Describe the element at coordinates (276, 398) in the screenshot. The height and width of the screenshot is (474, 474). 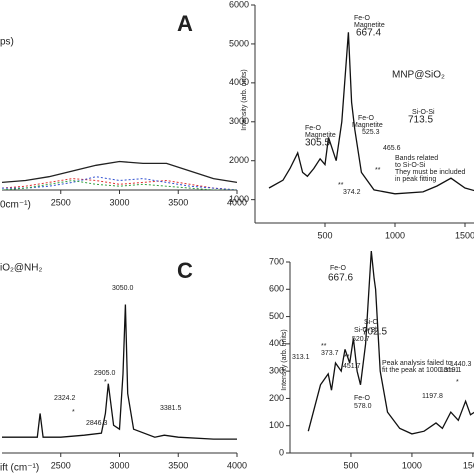
I see `y-tick-label: 200` at that location.